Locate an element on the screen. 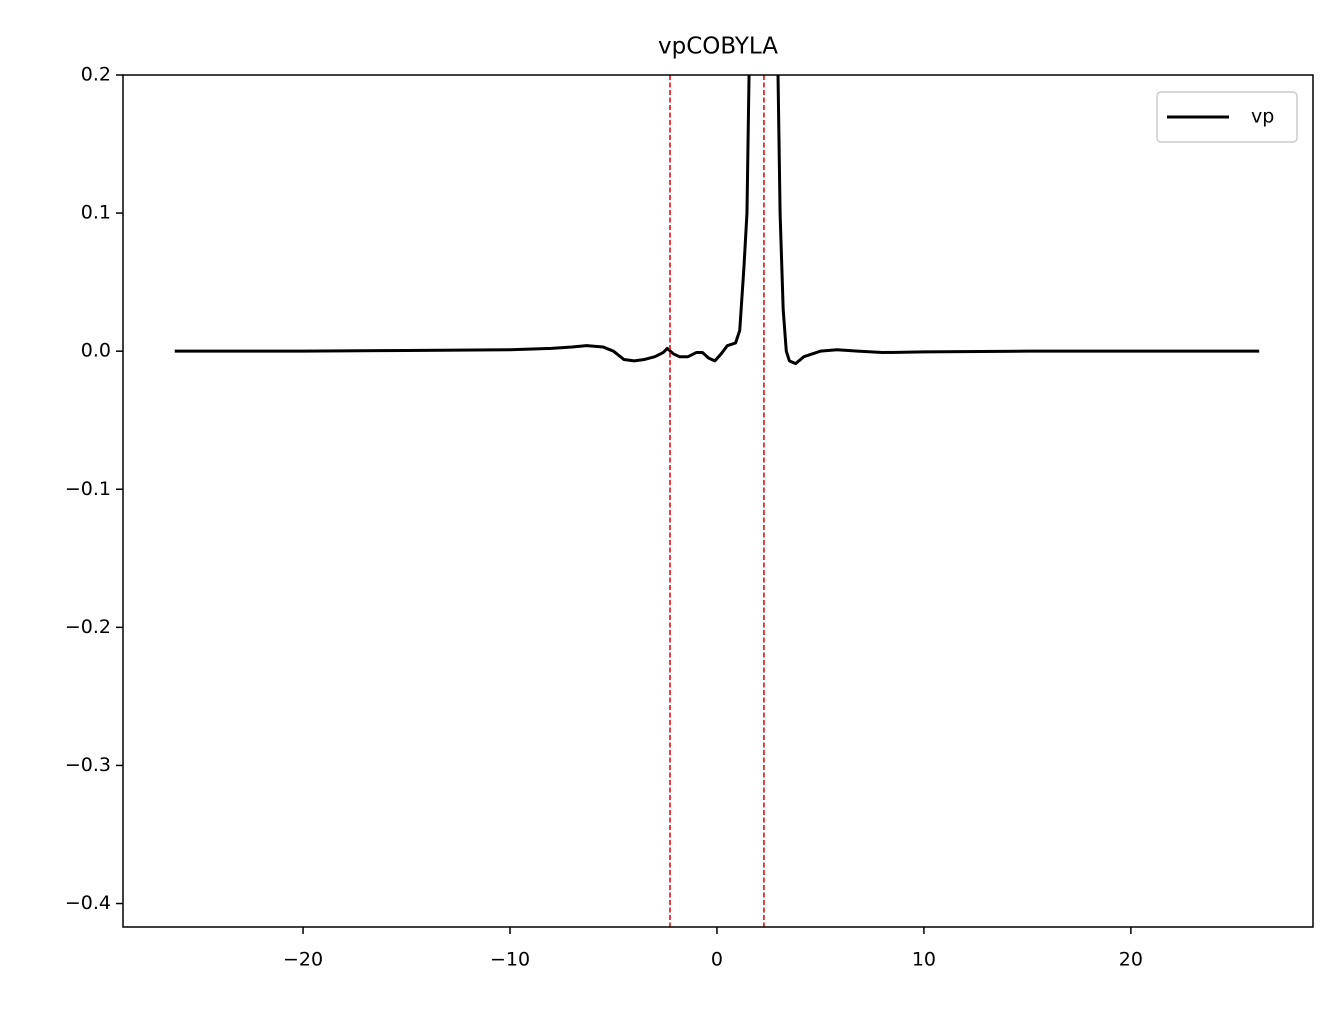  y-tick-label: −0.3 is located at coordinates (88, 765).